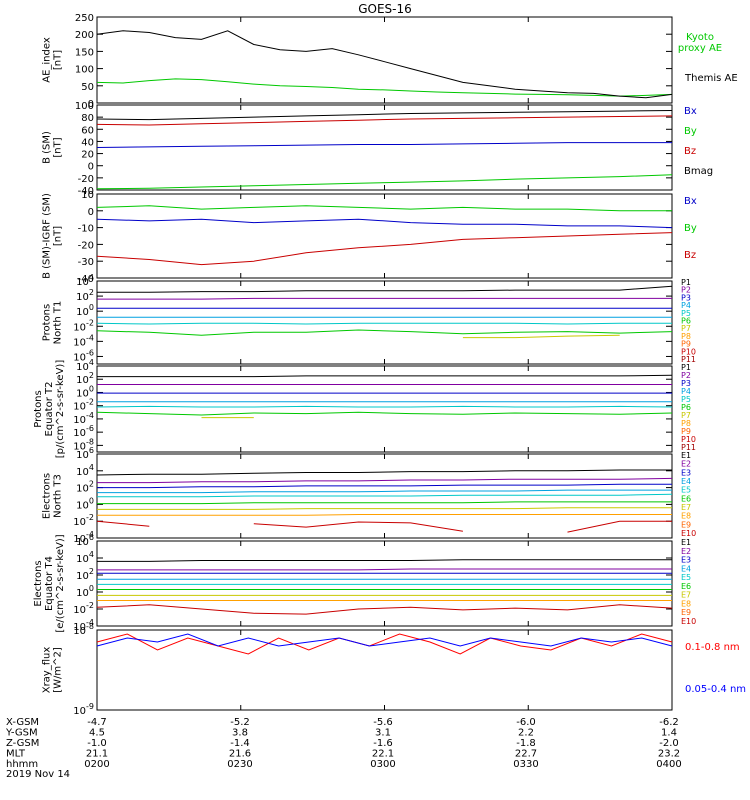  I want to click on legend-label: P8, so click(686, 423).